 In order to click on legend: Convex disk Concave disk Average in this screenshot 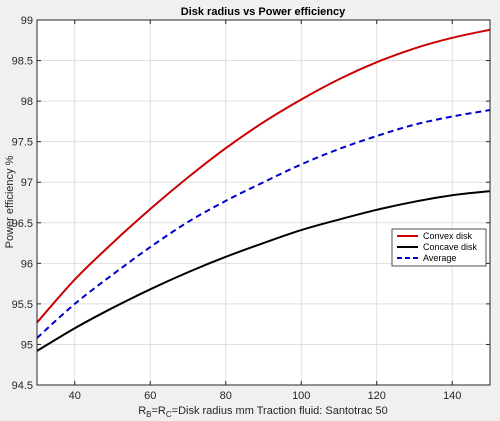, I will do `click(439, 247)`.